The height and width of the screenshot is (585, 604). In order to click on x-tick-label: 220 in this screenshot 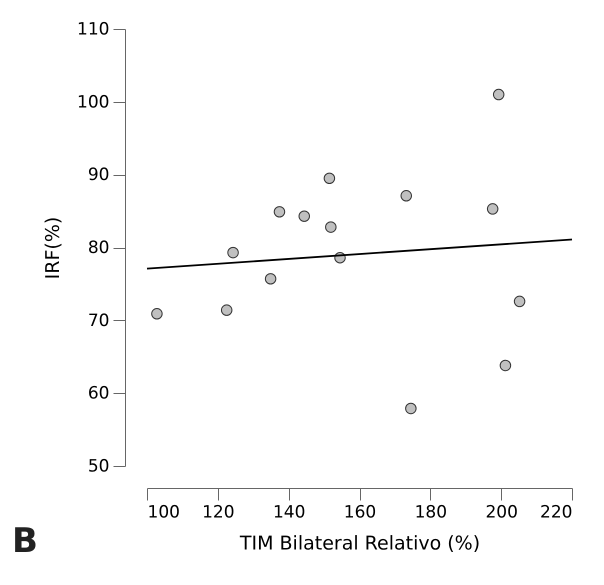, I will do `click(556, 512)`.